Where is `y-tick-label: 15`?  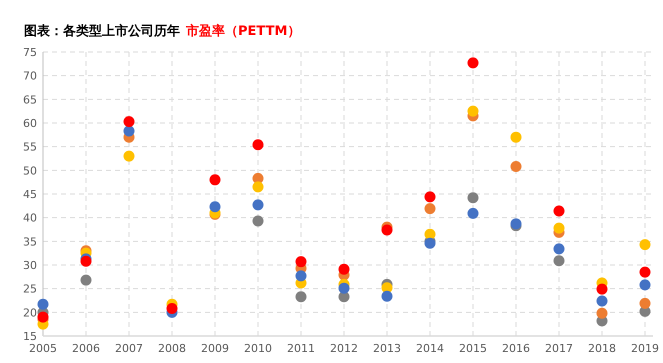 y-tick-label: 15 is located at coordinates (30, 336).